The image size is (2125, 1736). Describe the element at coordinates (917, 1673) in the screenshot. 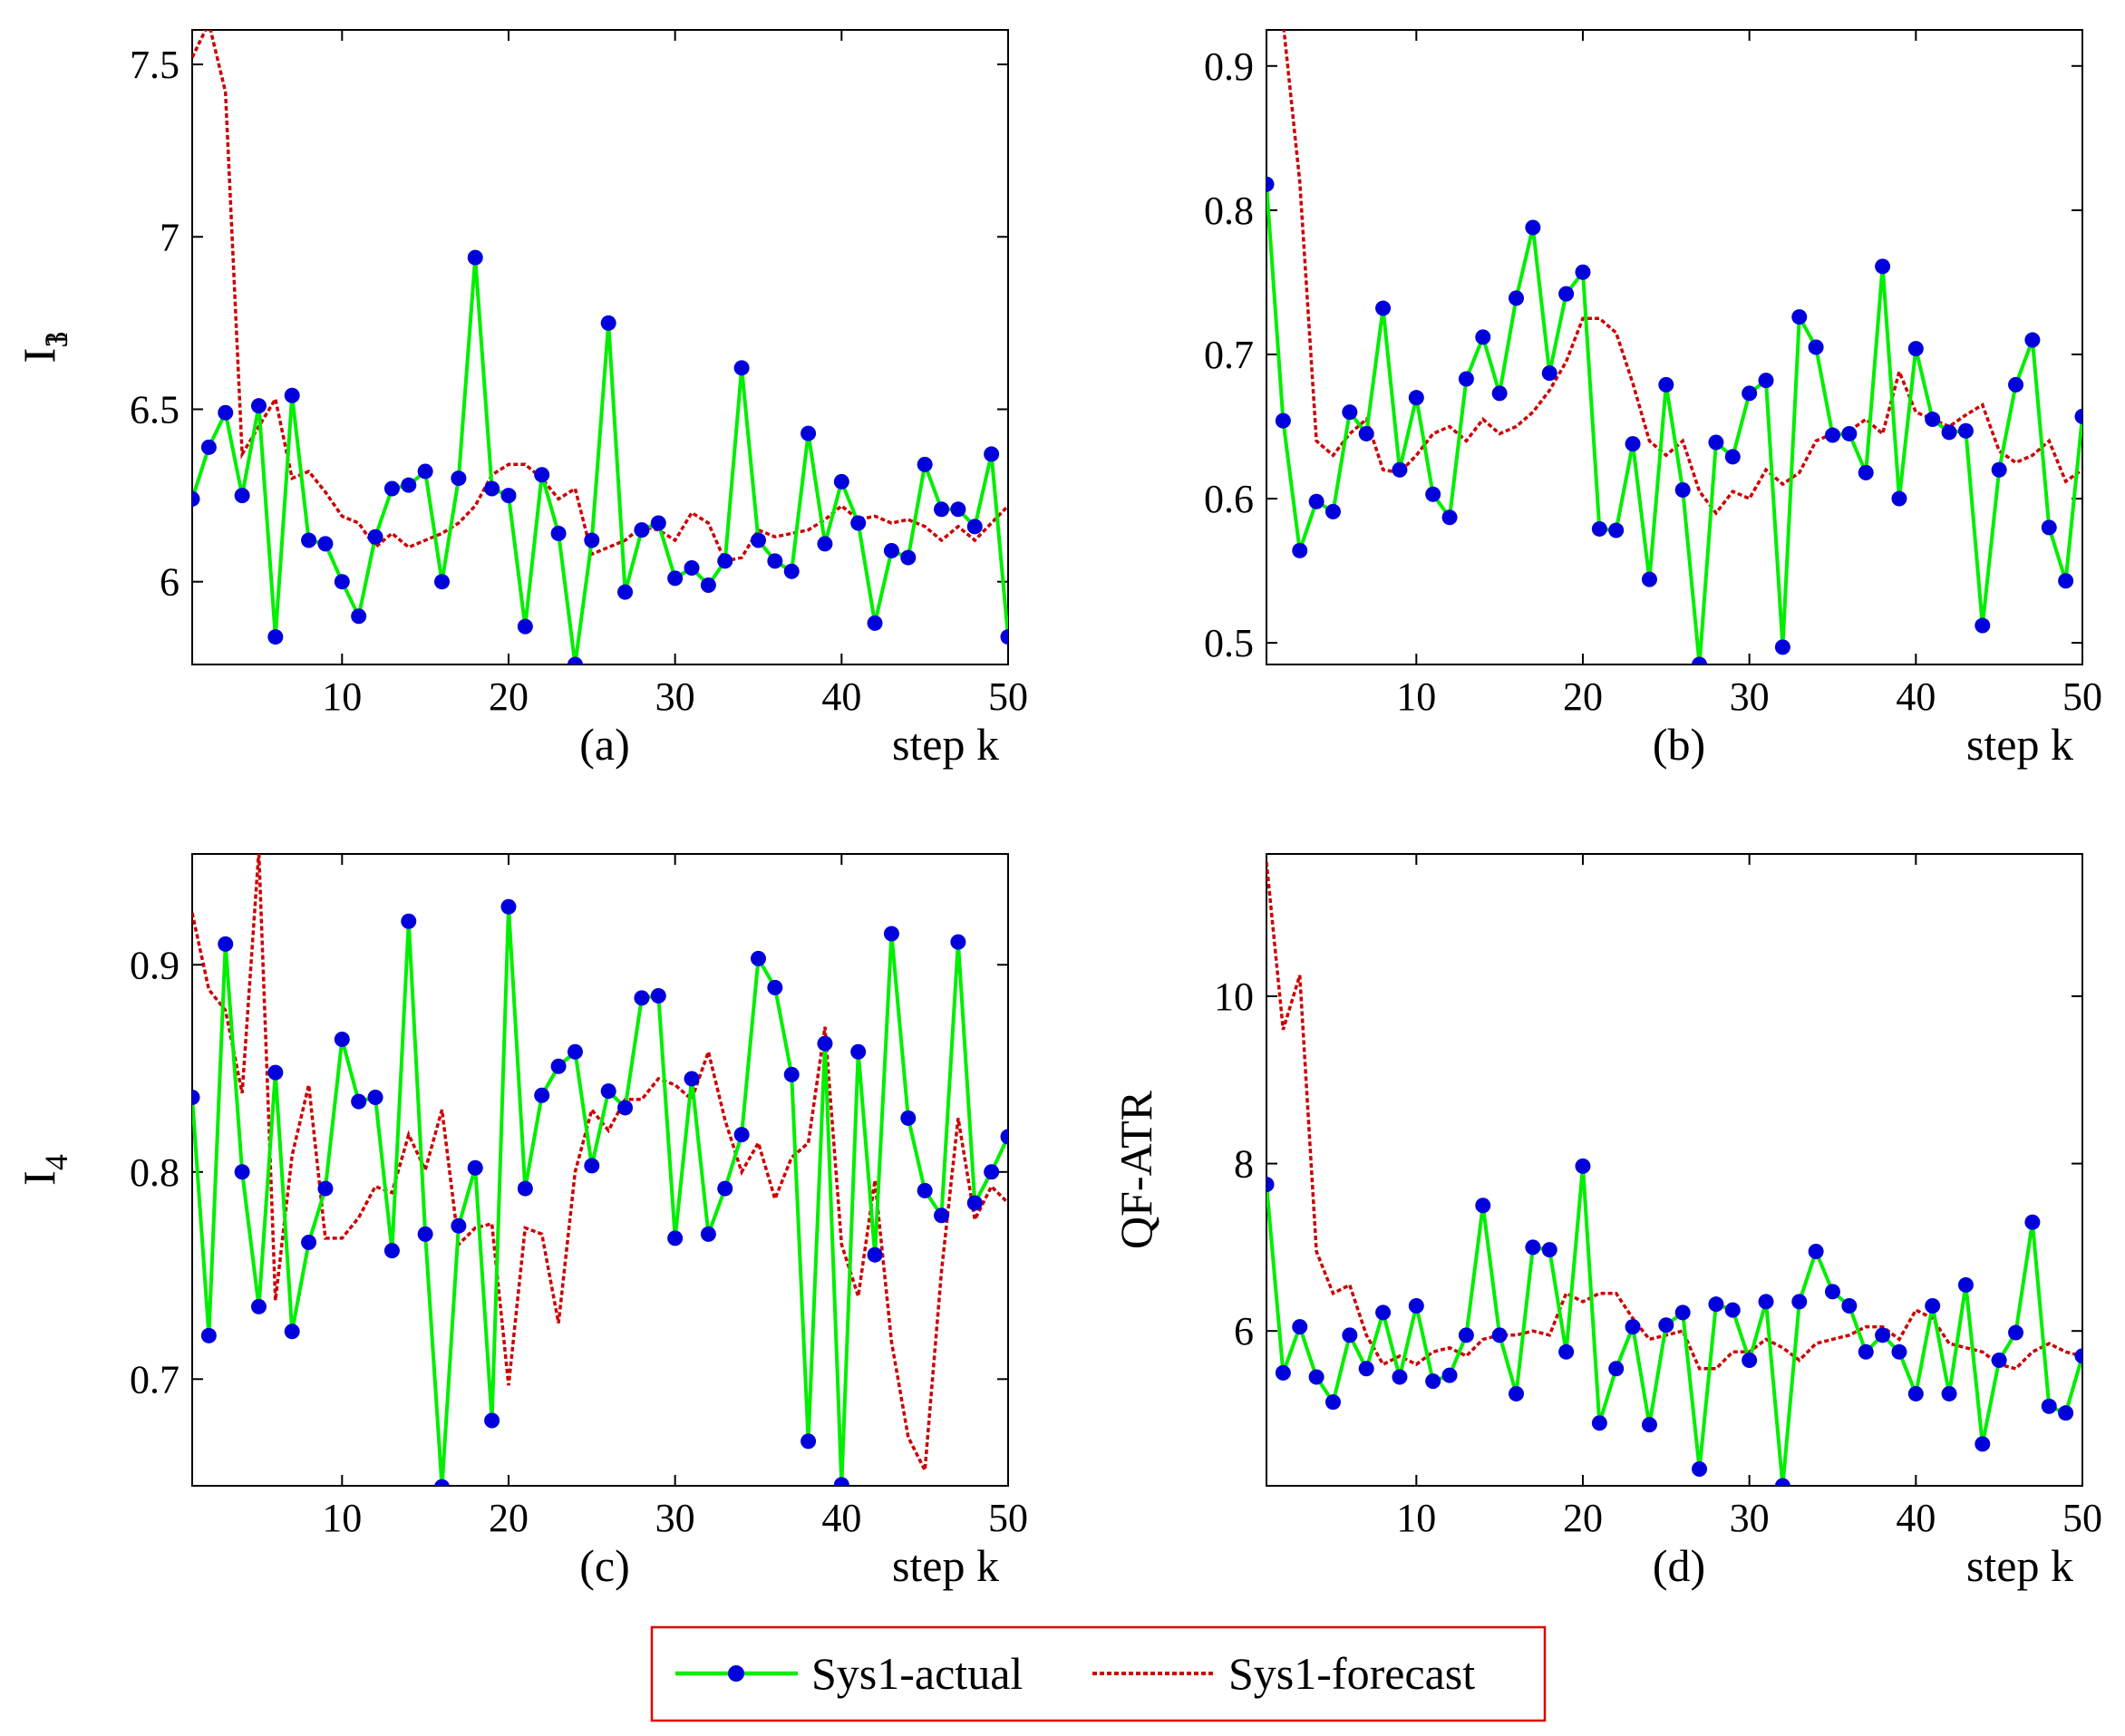

I see `legend-actual-label: Sys1-actual` at that location.